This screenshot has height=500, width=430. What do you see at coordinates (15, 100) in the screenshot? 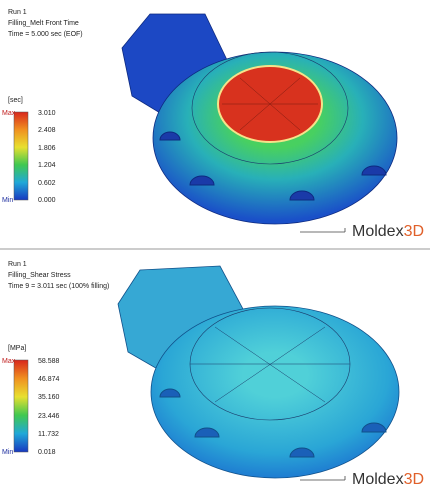
I see `unit-label: [sec]` at bounding box center [15, 100].